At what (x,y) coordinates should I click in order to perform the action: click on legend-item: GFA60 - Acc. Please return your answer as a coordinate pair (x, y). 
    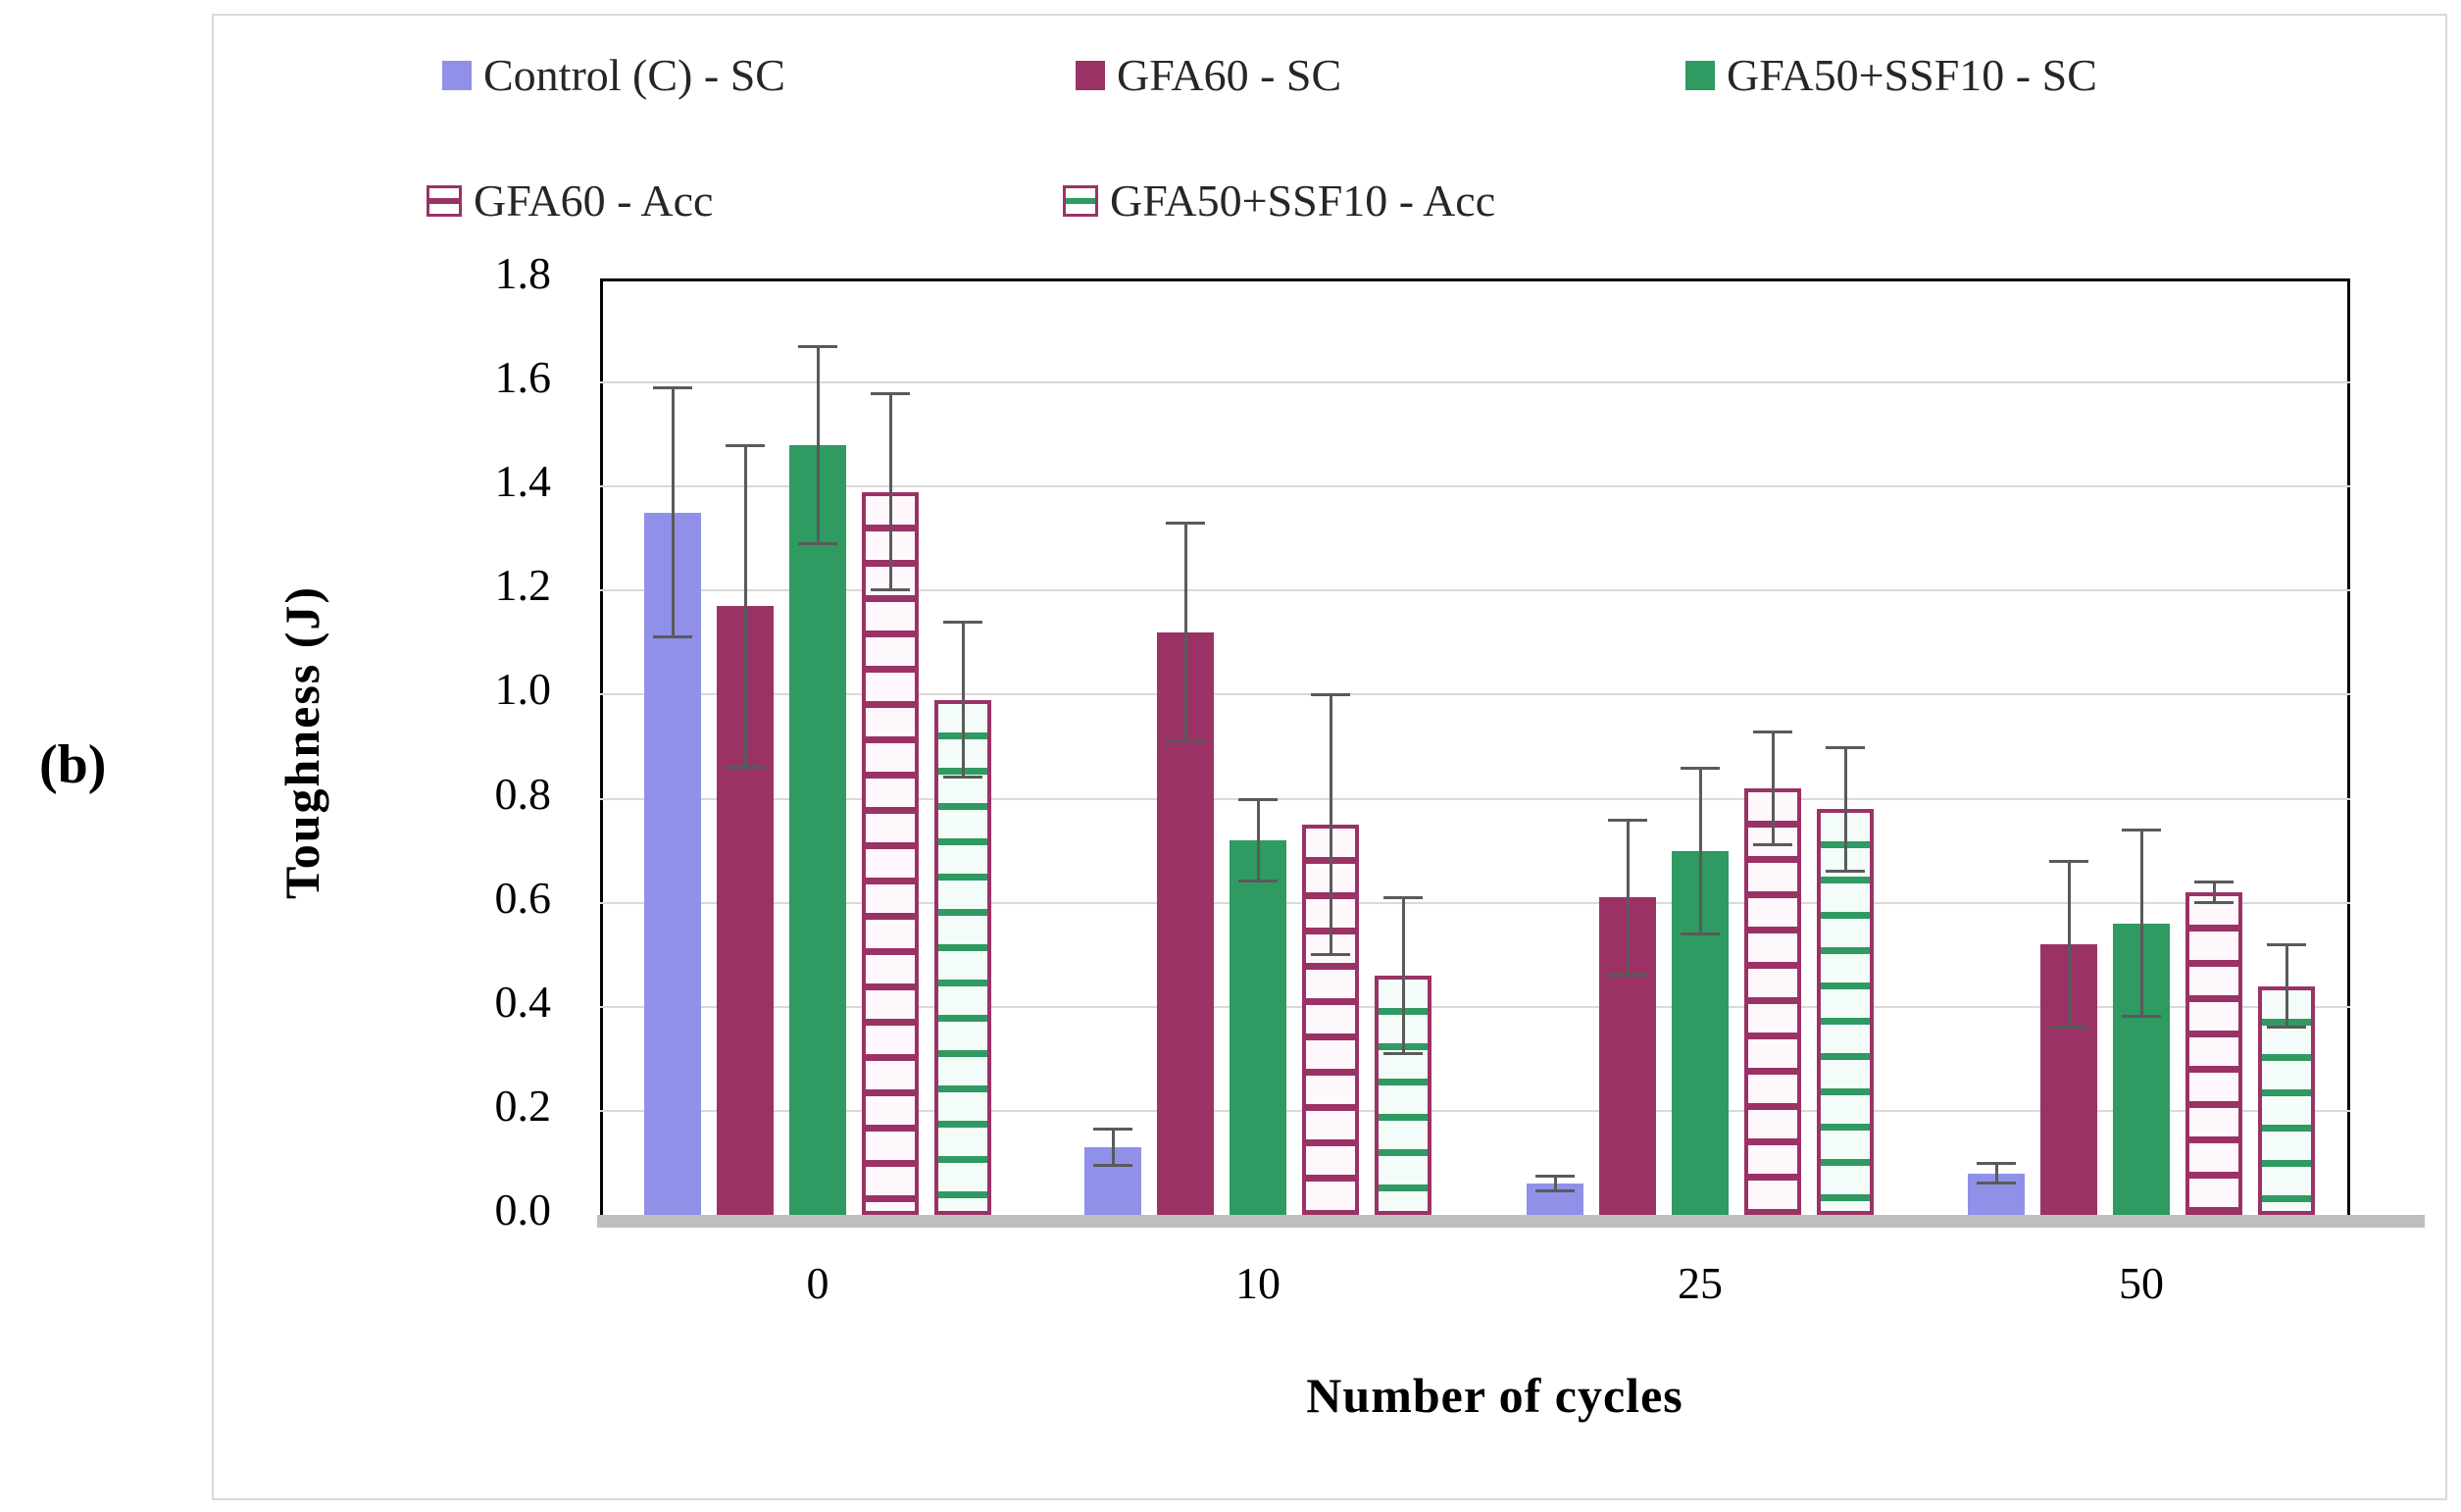
    Looking at the image, I should click on (570, 201).